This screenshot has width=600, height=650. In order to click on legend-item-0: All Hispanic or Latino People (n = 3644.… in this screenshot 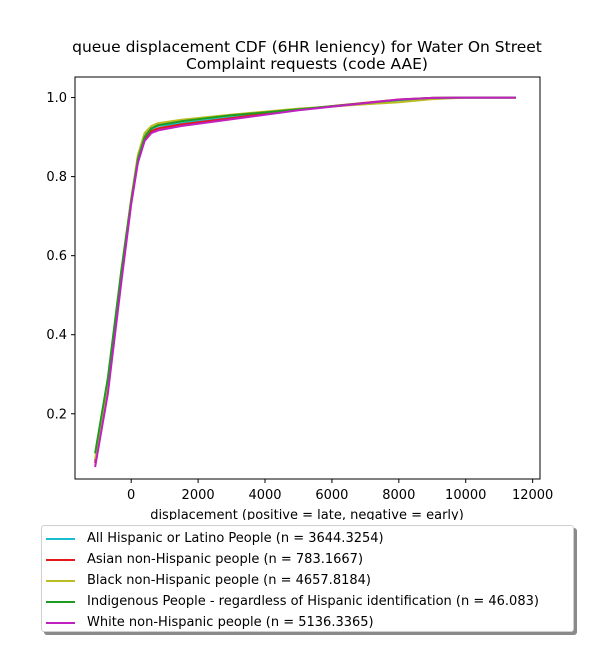, I will do `click(309, 538)`.